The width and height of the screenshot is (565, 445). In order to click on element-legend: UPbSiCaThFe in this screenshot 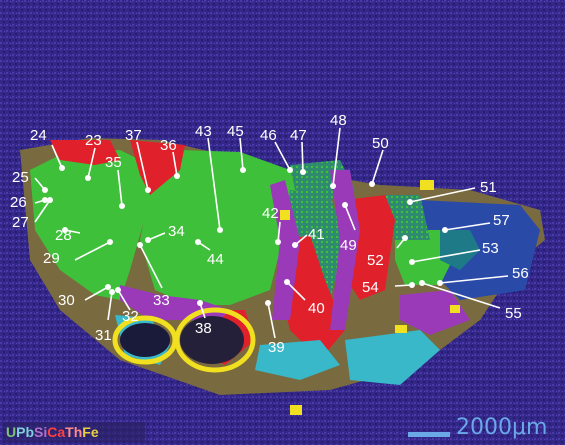, I will do `click(74, 432)`.